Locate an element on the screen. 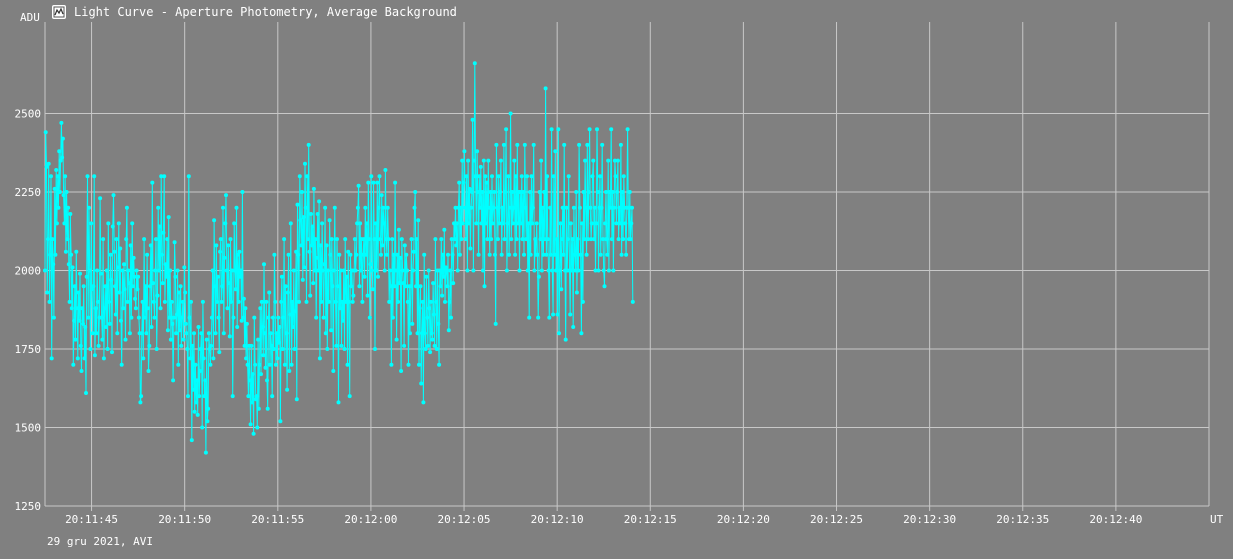  chart-app-icon is located at coordinates (59, 12).